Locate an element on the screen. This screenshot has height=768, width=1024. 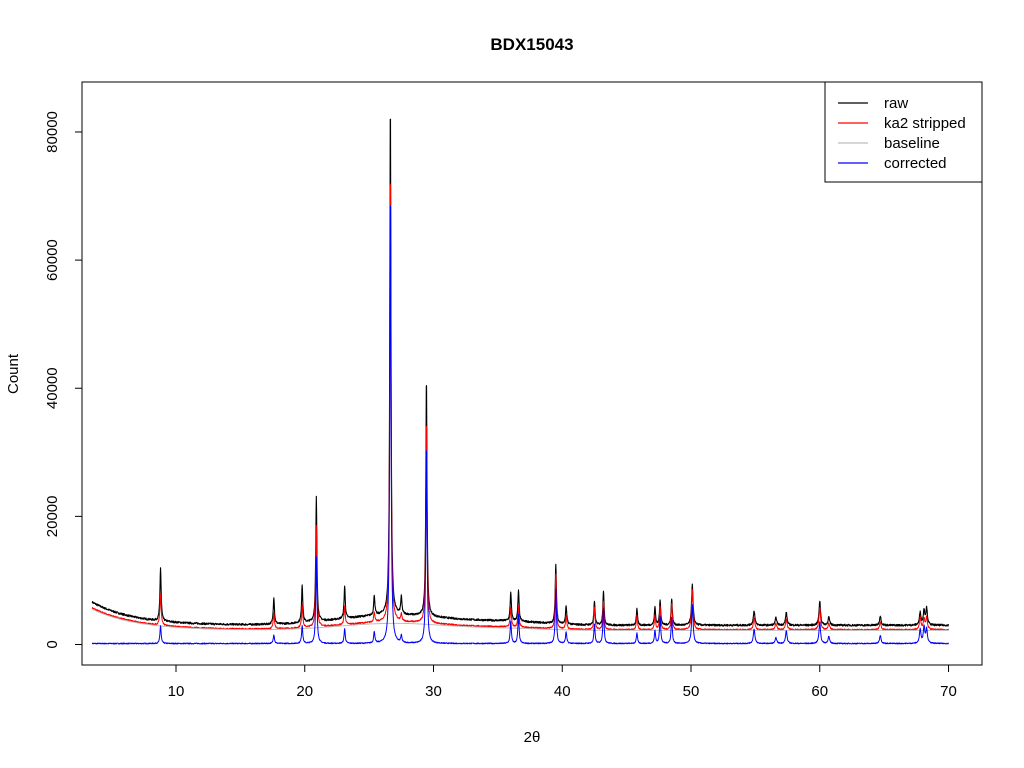
legend-label: ka2 stripped is located at coordinates (925, 123).